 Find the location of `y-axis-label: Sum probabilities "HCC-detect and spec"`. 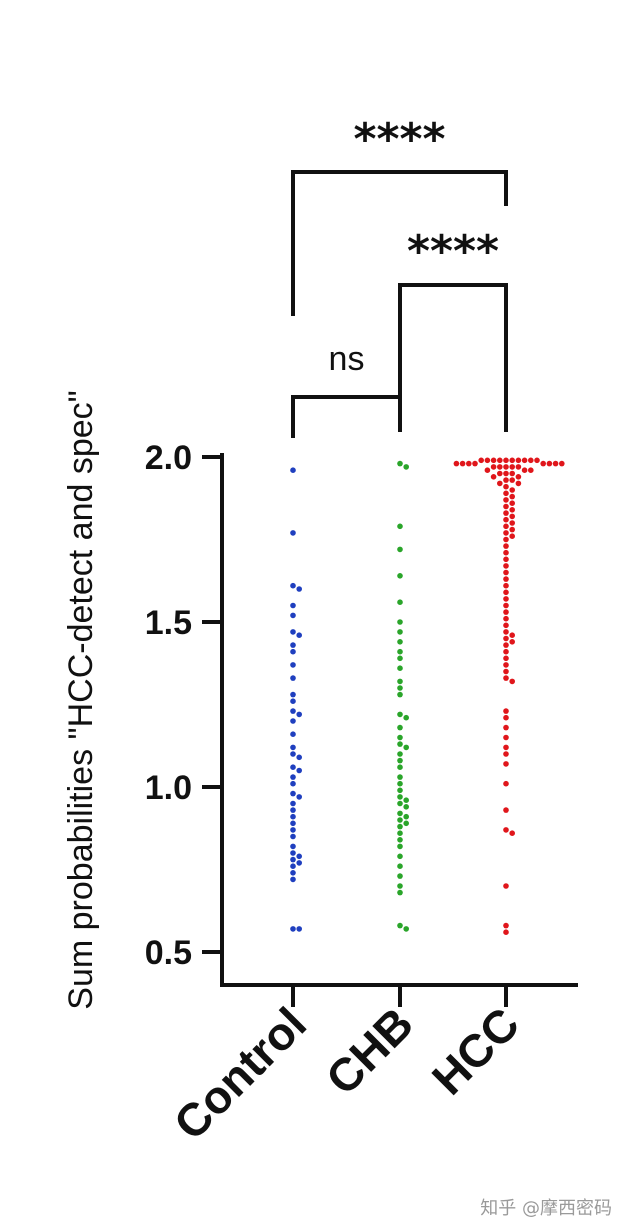

y-axis-label: Sum probabilities "HCC-detect and spec" is located at coordinates (81, 699).